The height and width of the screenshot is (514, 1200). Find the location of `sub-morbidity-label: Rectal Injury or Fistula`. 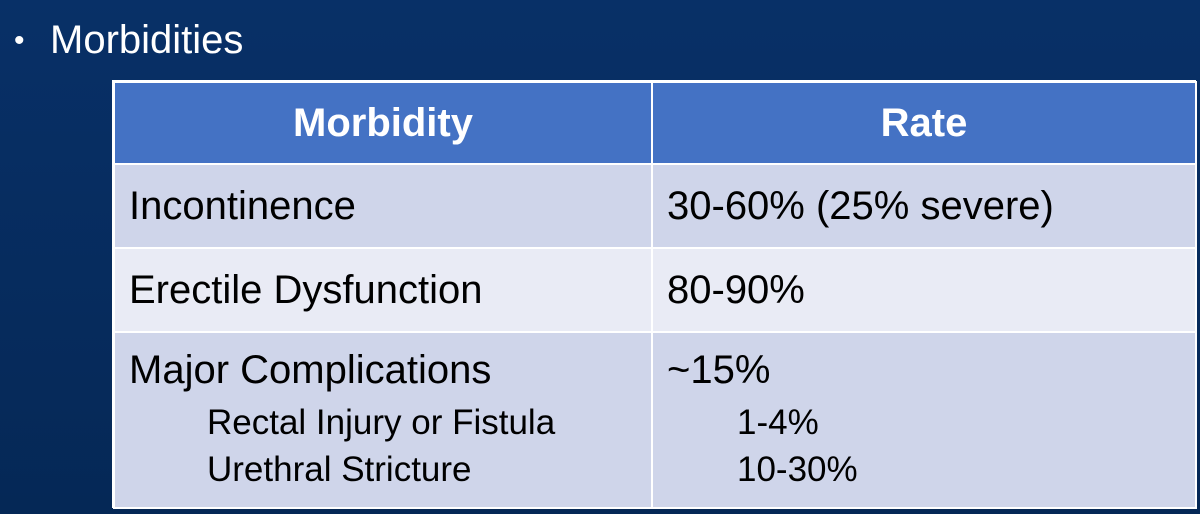

sub-morbidity-label: Rectal Injury or Fistula is located at coordinates (381, 422).